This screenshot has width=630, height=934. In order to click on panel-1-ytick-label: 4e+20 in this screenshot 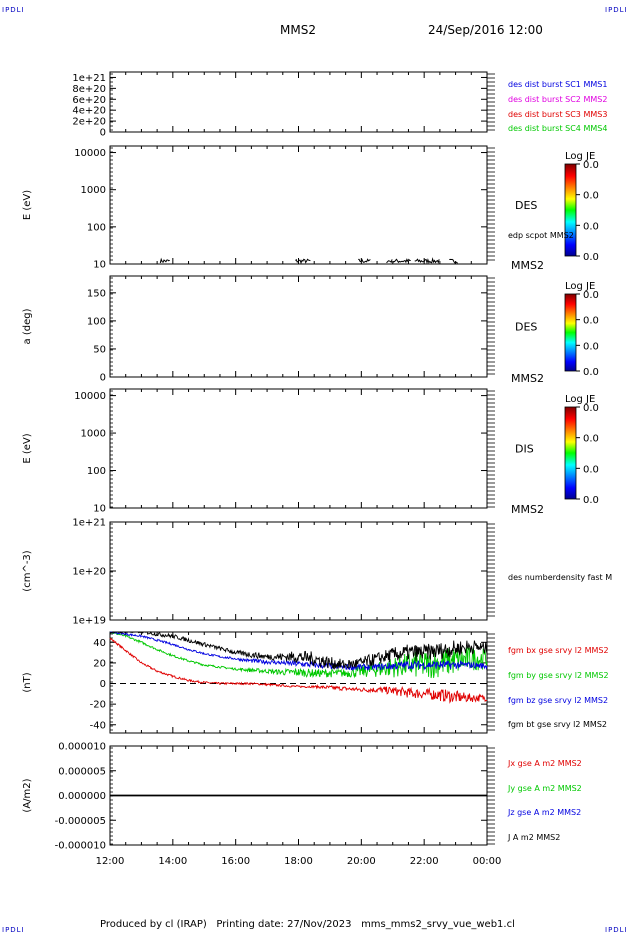, I will do `click(89, 111)`.